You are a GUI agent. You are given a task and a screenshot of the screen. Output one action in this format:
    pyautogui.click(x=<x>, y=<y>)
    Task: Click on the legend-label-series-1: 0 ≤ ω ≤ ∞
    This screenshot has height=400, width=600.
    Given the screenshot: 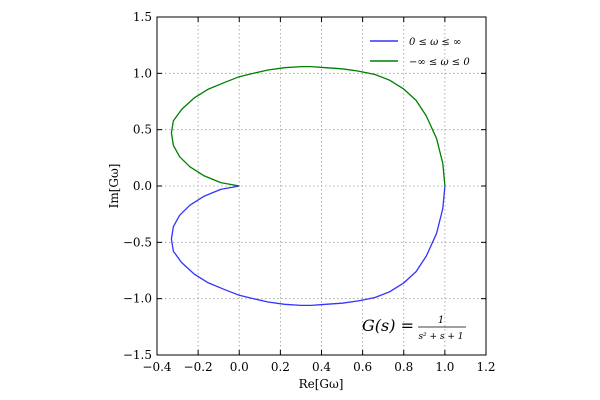 What is the action you would take?
    pyautogui.click(x=435, y=42)
    